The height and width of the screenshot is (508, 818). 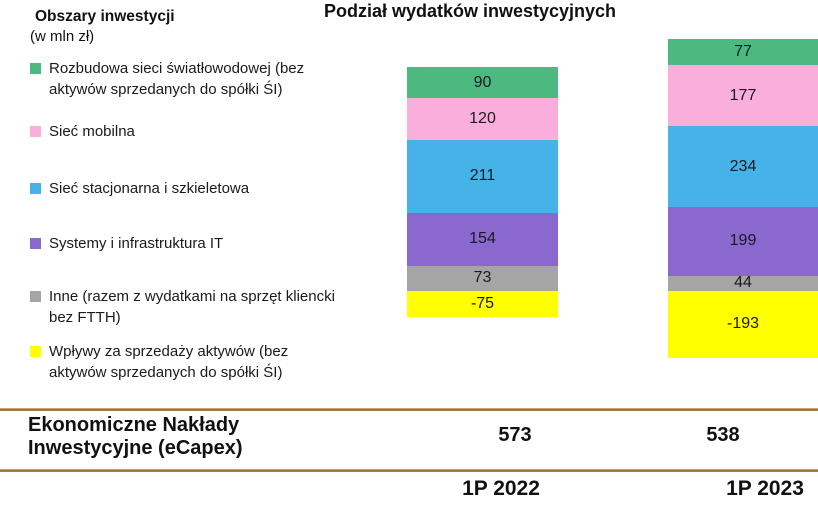 I want to click on legend-unit-label: (w mln zł), so click(x=62, y=36).